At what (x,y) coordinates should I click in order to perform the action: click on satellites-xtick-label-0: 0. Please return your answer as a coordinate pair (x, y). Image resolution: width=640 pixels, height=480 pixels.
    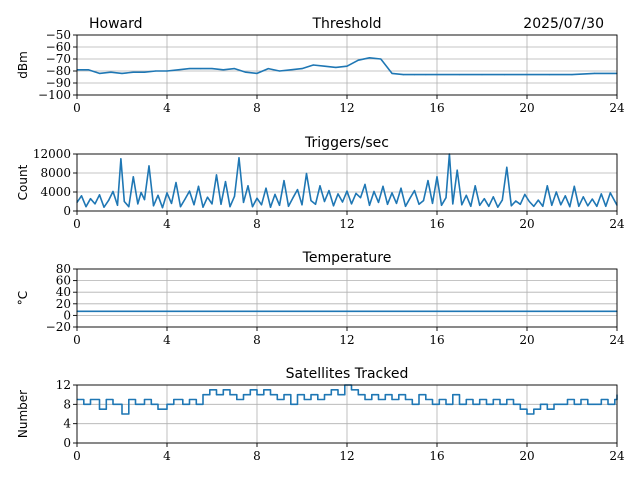
    Looking at the image, I should click on (77, 456).